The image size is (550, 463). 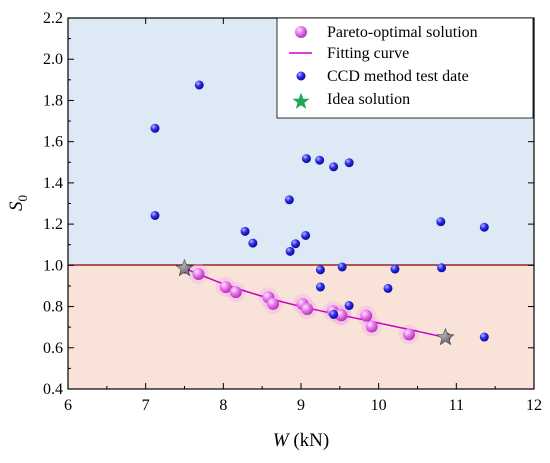 I want to click on y-tick-label: 0.6, so click(x=53, y=348).